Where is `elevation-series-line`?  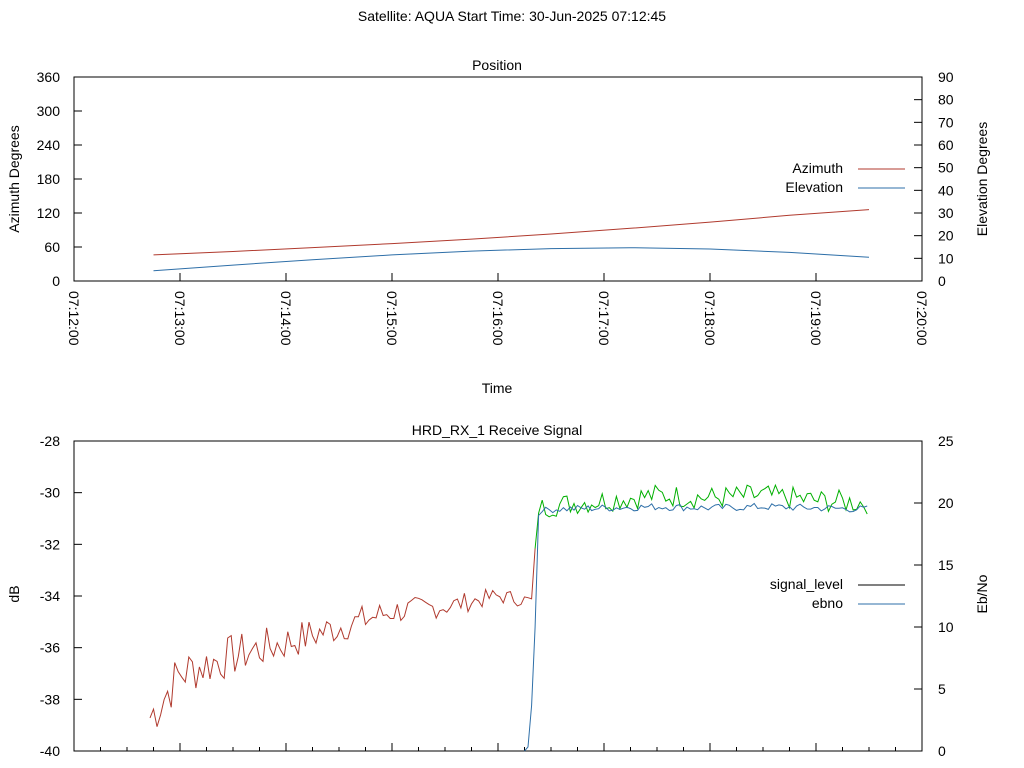 elevation-series-line is located at coordinates (511, 259).